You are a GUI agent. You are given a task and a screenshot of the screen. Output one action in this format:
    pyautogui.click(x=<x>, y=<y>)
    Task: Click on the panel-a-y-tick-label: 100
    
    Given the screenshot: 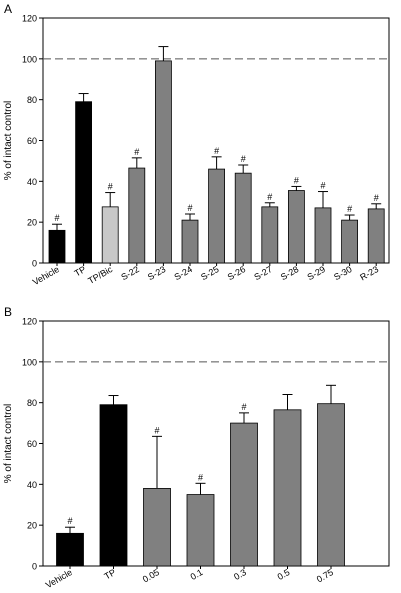 What is the action you would take?
    pyautogui.click(x=29, y=59)
    